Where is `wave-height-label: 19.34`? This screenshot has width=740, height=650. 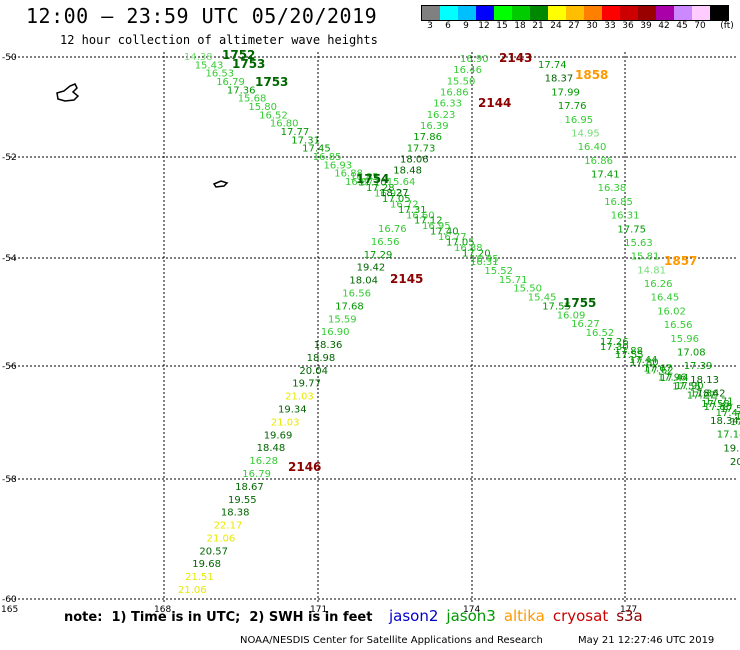 wave-height-label: 19.34 is located at coordinates (292, 410).